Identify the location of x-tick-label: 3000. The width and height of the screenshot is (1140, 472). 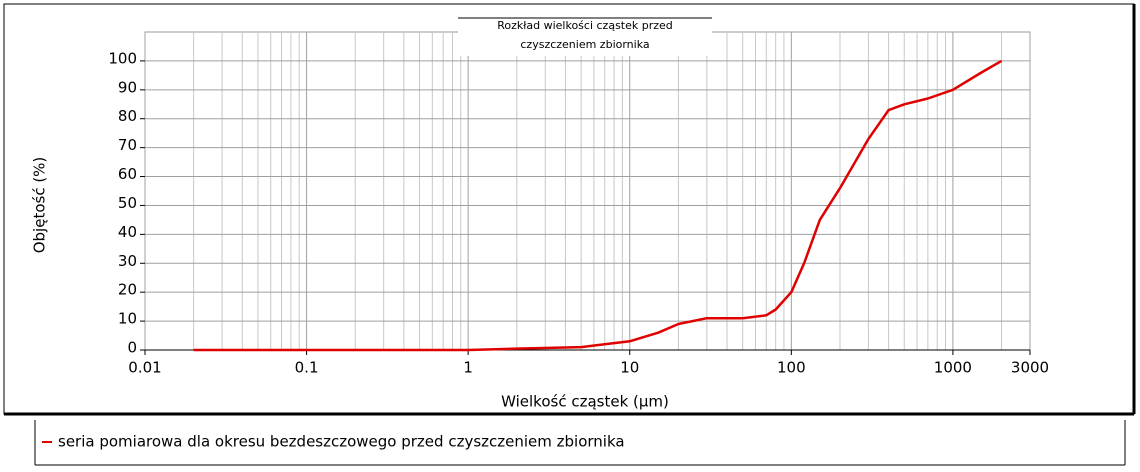
(1030, 368).